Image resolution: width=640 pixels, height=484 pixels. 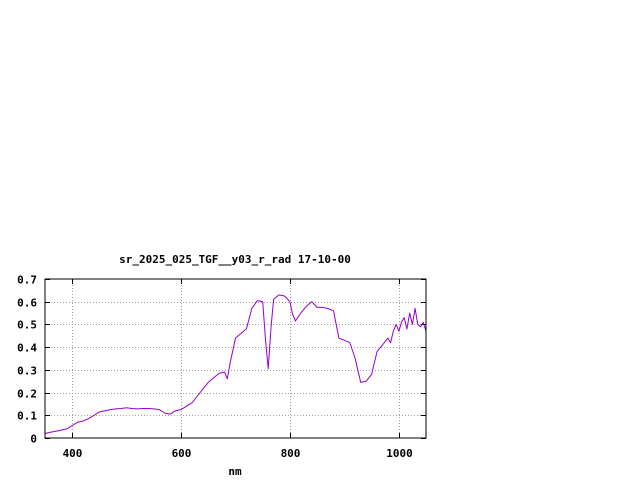 I want to click on y-tick-label: 0.7, so click(x=27, y=280).